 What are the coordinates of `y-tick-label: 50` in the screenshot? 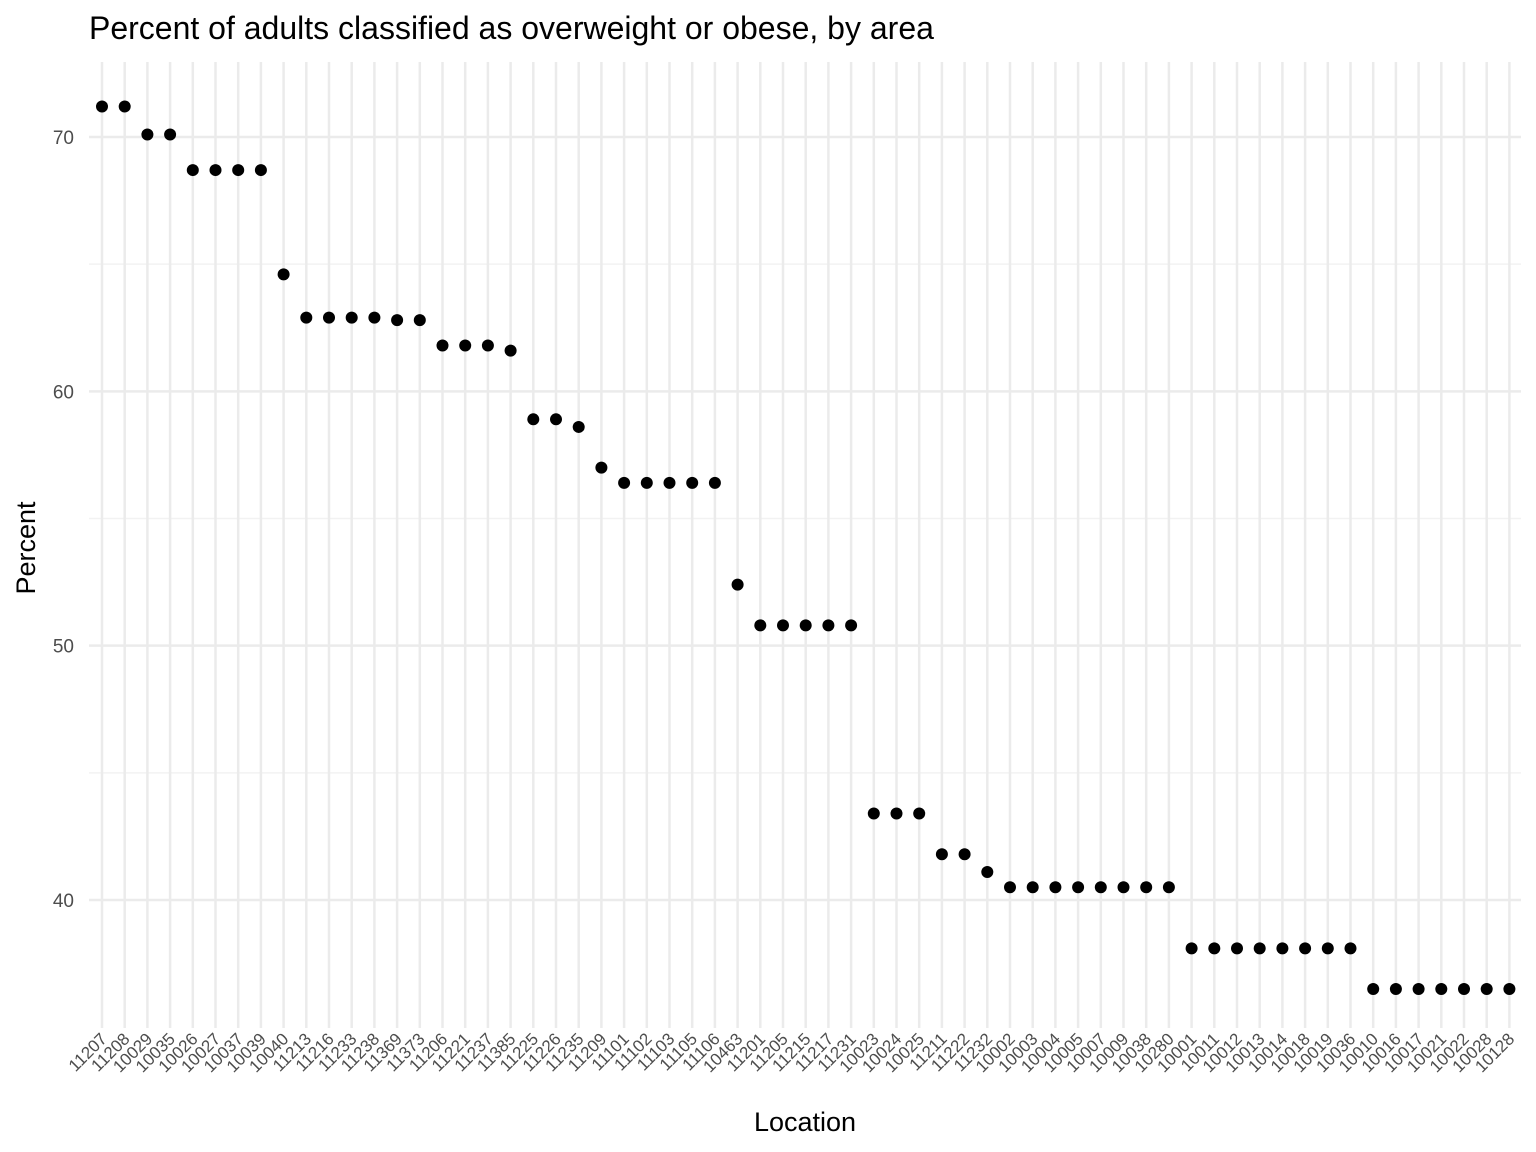 It's located at (63, 647).